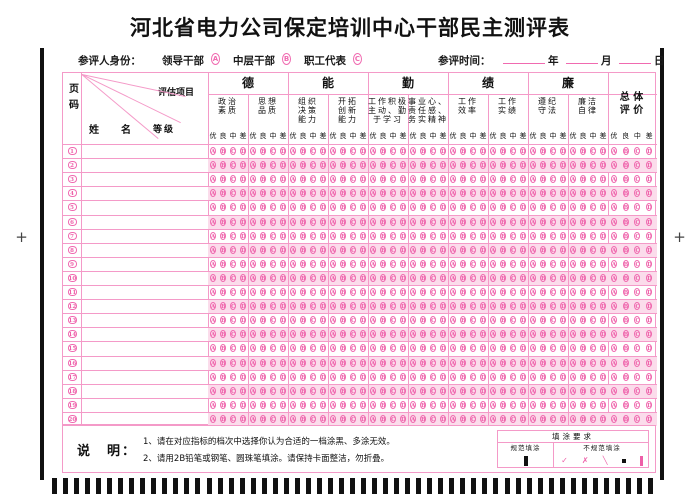  I want to click on page-code-bubble-wrap: 4, so click(72, 193).